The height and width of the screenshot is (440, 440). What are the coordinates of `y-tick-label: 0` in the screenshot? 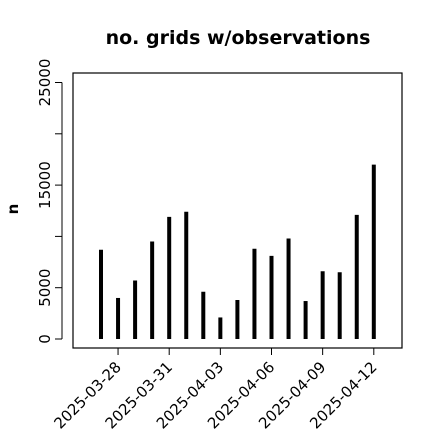 It's located at (45, 339).